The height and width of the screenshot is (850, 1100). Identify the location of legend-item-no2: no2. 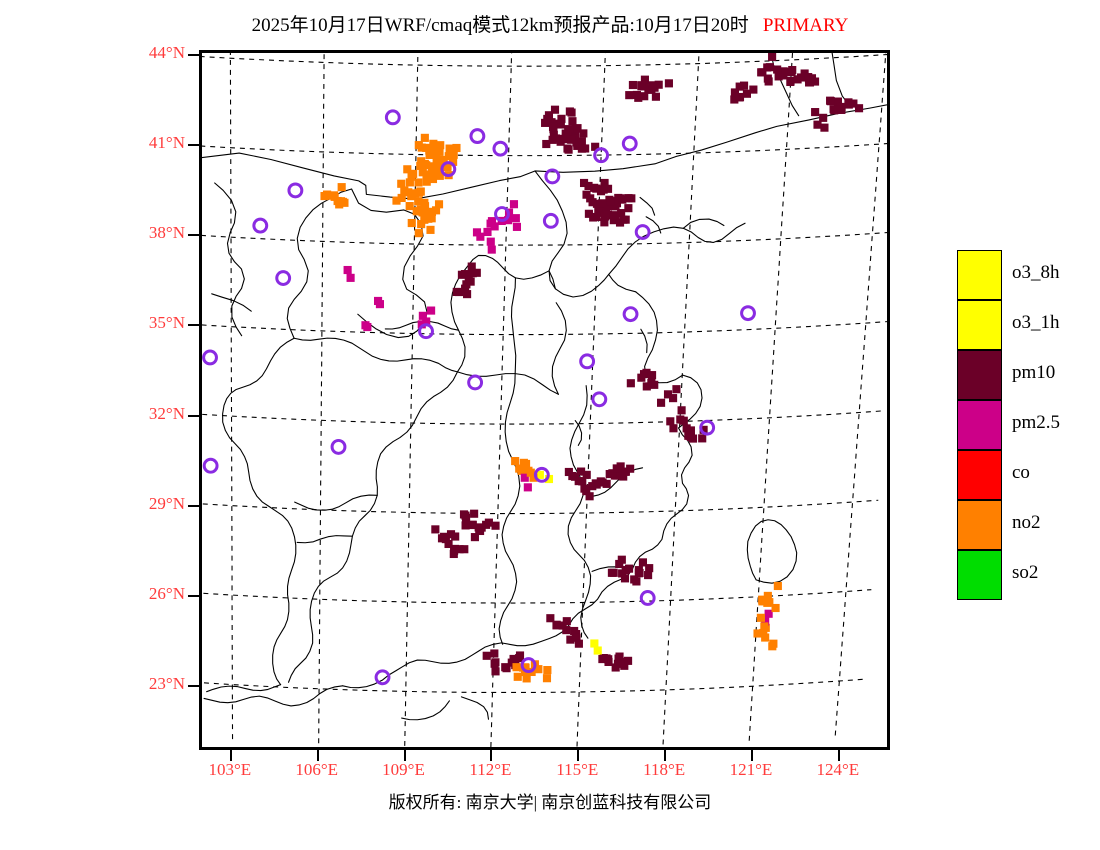
(1027, 525).